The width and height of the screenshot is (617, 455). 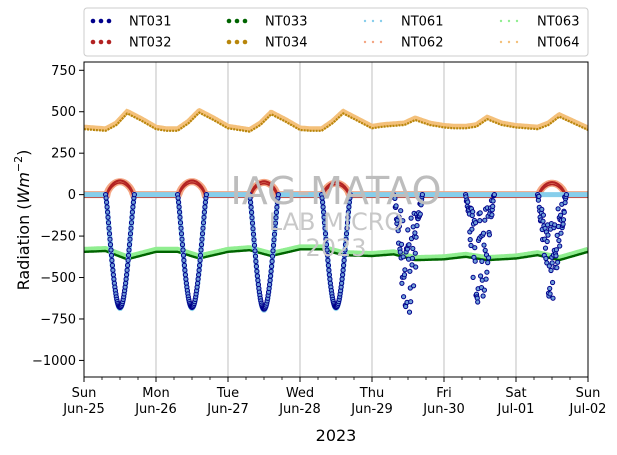 What do you see at coordinates (335, 215) in the screenshot?
I see `watermark: IAG-MATAO LAB MICRO 2023` at bounding box center [335, 215].